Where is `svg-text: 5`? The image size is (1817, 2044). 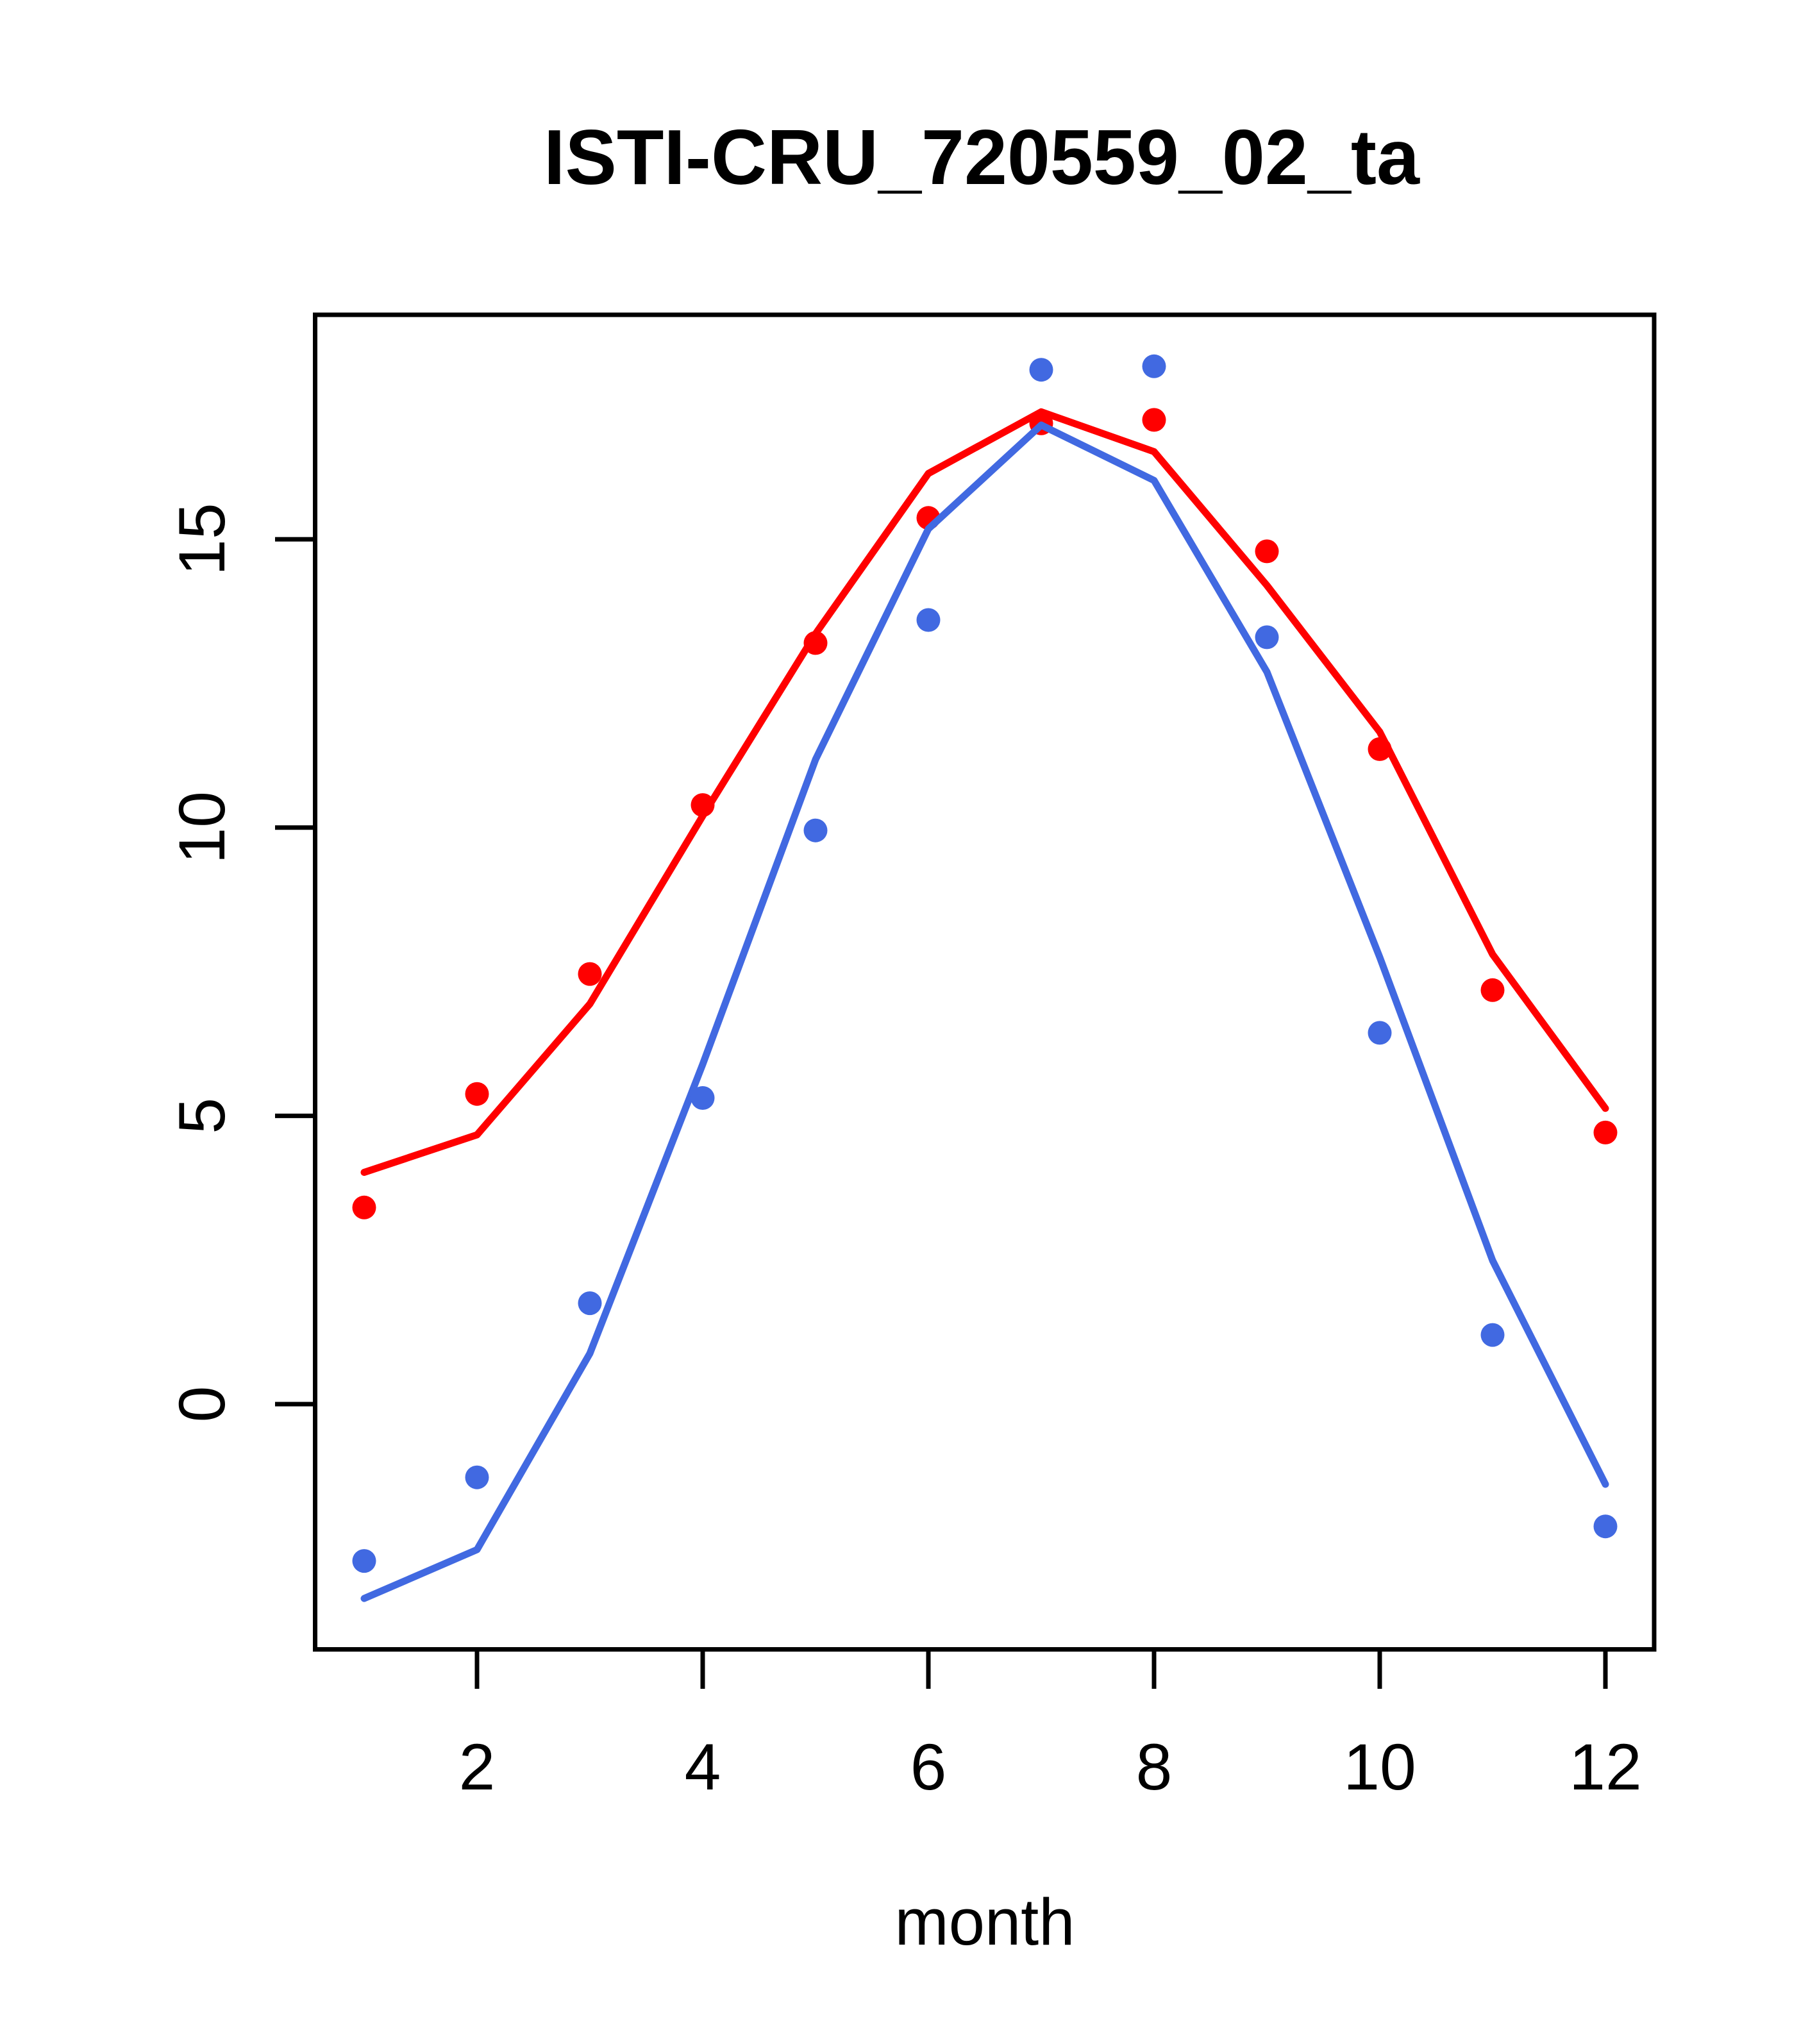 svg-text: 5 is located at coordinates (202, 1116).